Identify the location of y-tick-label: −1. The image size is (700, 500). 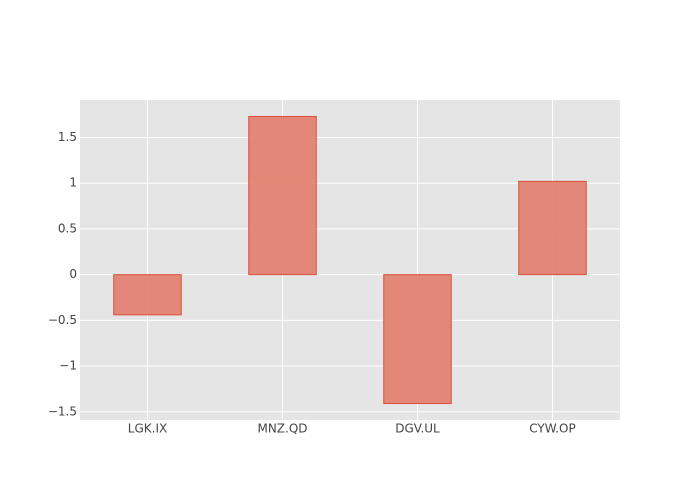
(68, 366).